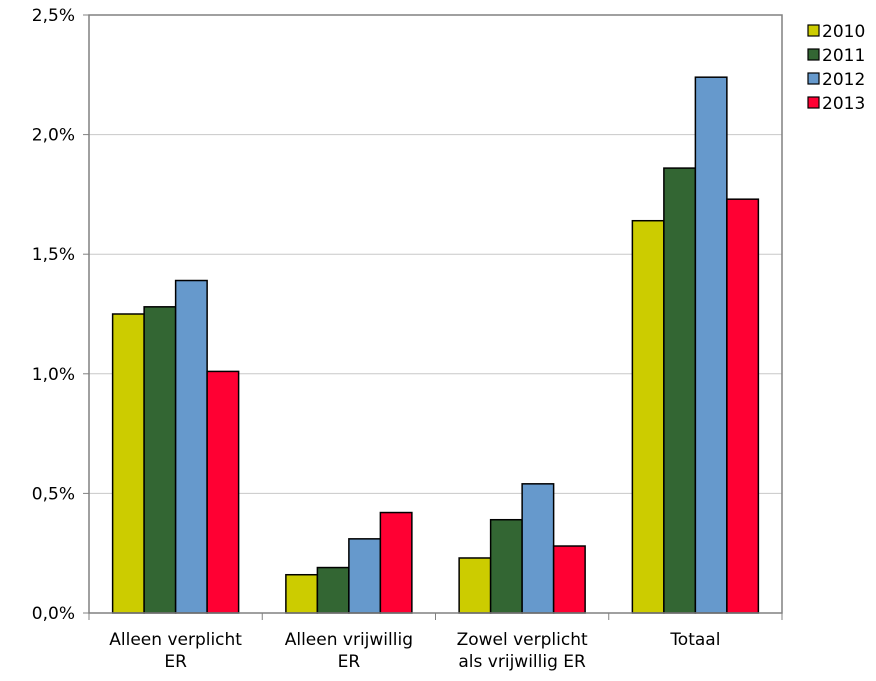 The image size is (876, 681). What do you see at coordinates (175, 640) in the screenshot?
I see `x-category-label: Alleen verplicht` at bounding box center [175, 640].